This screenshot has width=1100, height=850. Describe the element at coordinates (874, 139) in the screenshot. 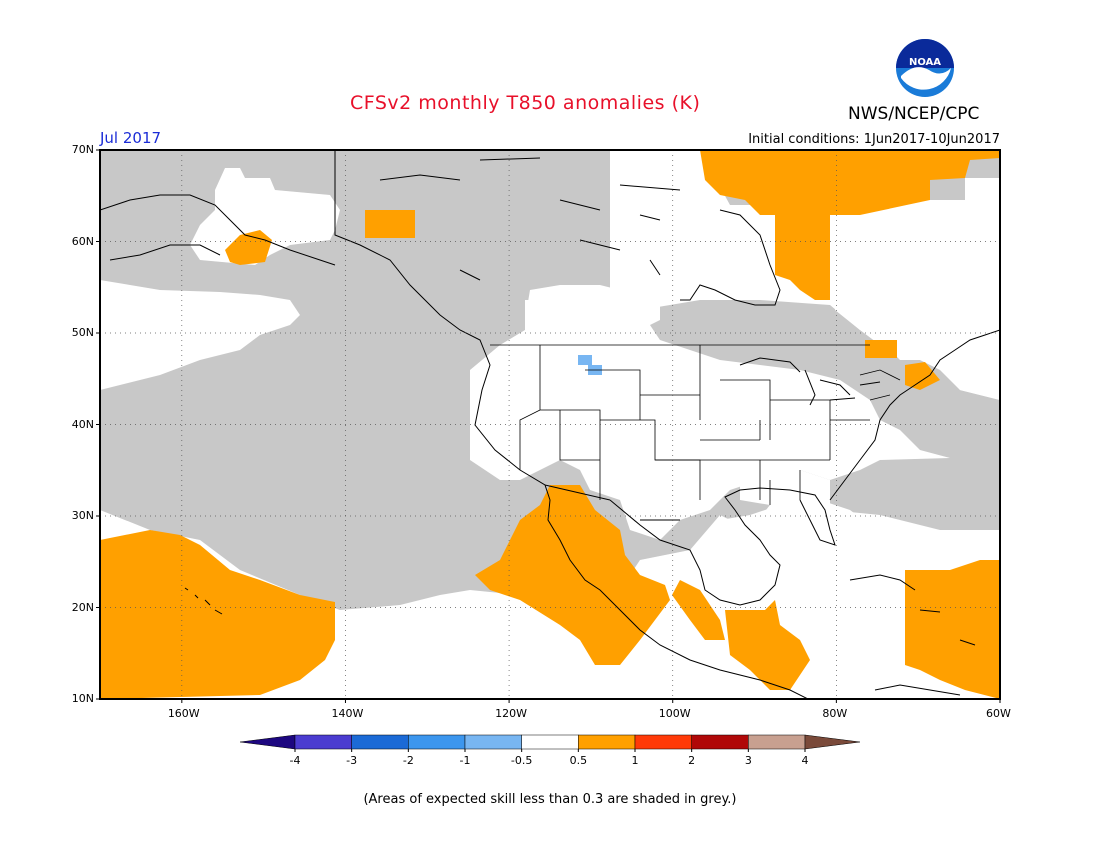

I see `initial-conditions: Initial conditions: 1Jun2017-10Jun2017` at that location.